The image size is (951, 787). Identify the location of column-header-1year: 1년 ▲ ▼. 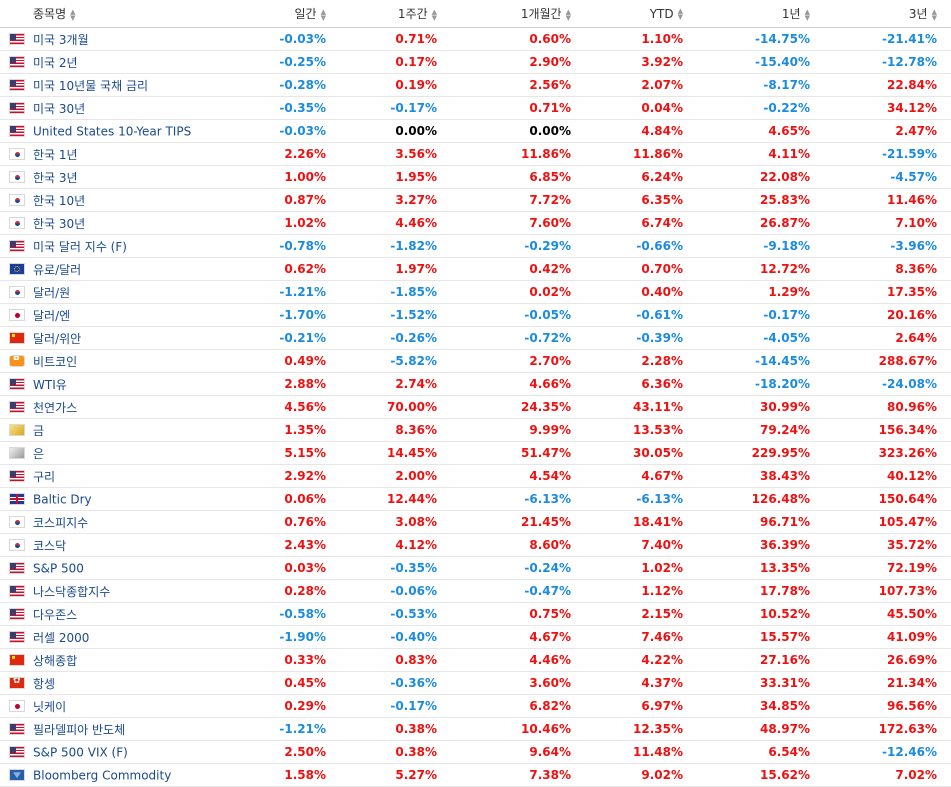
(760, 14).